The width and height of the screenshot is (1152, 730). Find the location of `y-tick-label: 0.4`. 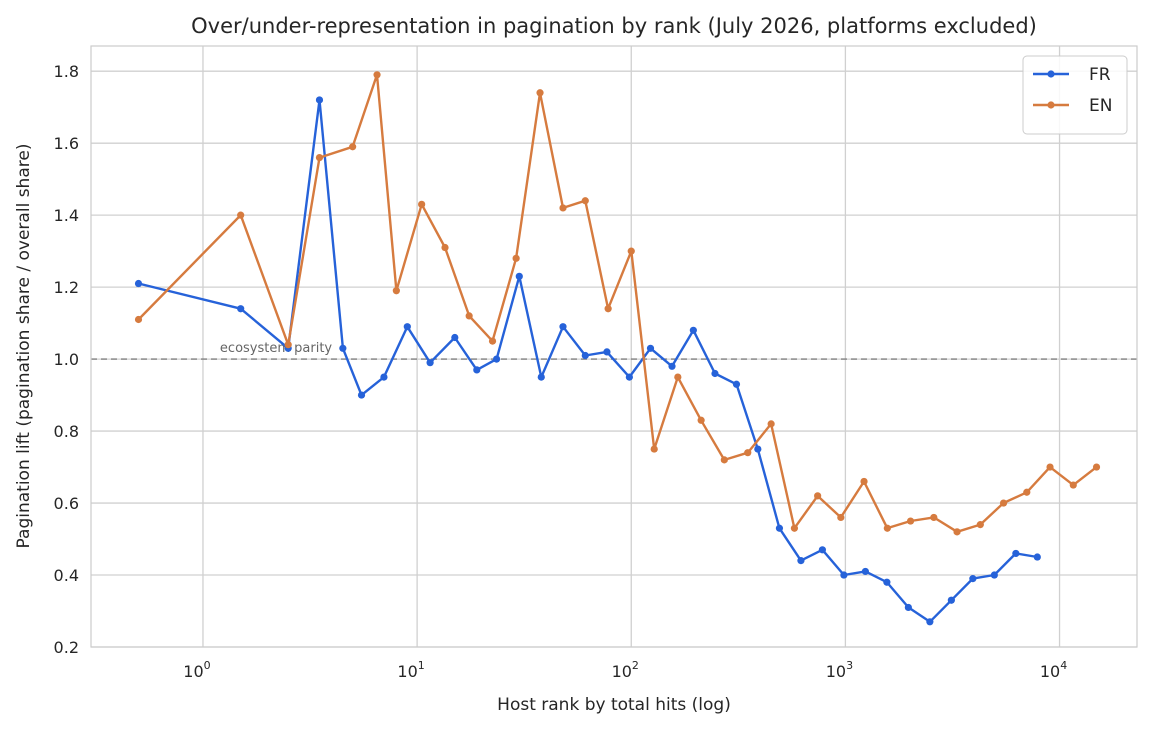

y-tick-label: 0.4 is located at coordinates (66, 575).